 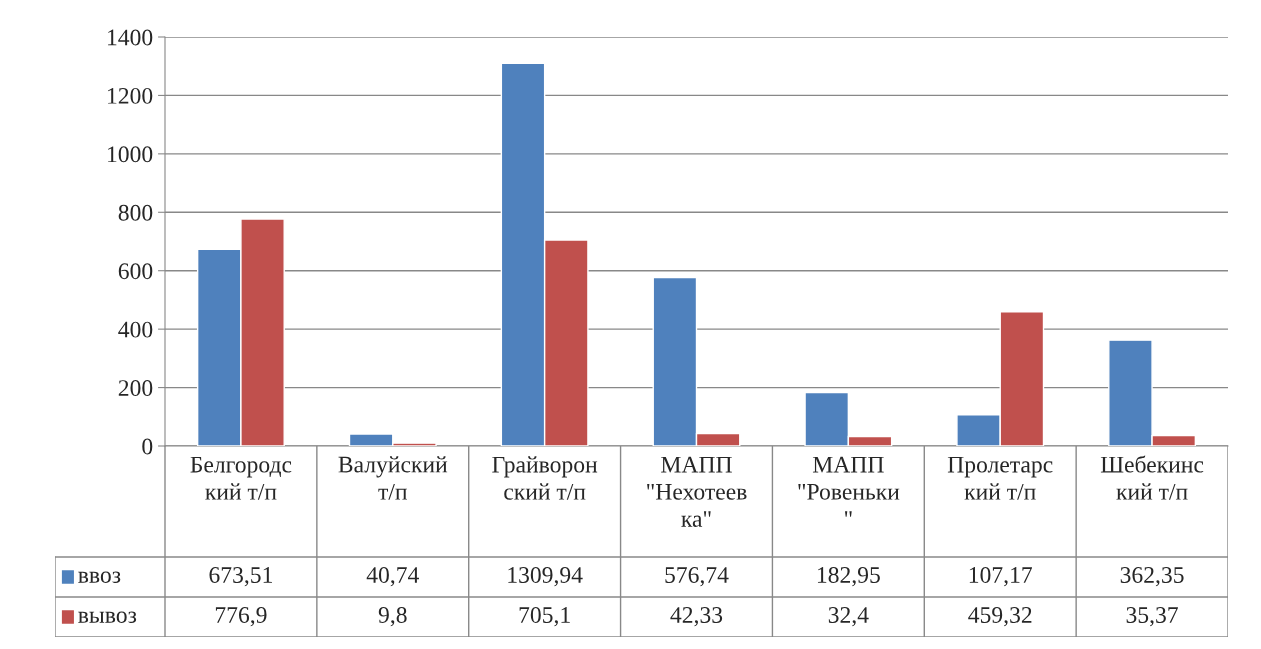 What do you see at coordinates (545, 576) in the screenshot?
I see `data-label: 1309,94` at bounding box center [545, 576].